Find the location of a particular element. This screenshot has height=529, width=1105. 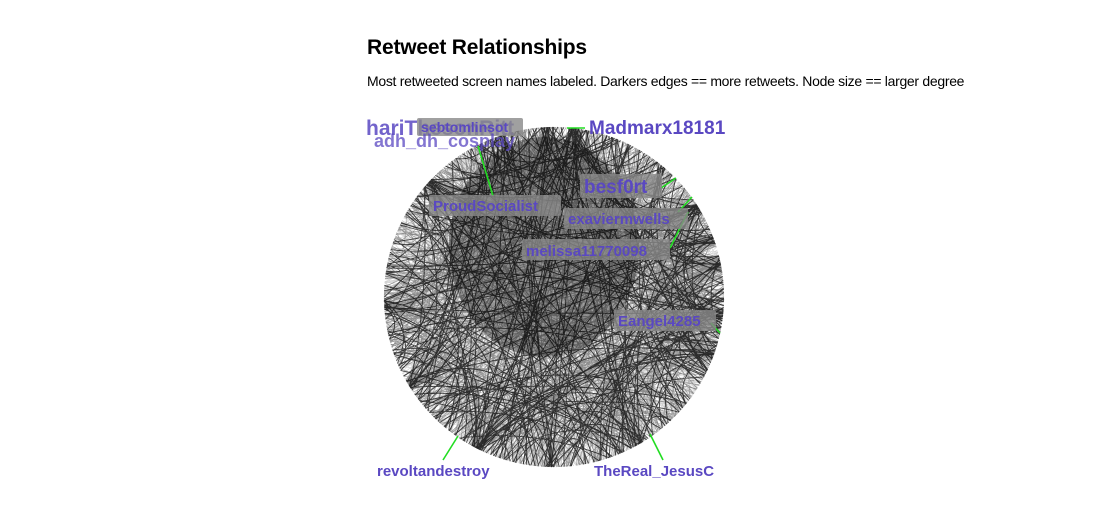

node-label-madmarx18181: Madmarx18181 is located at coordinates (657, 128).